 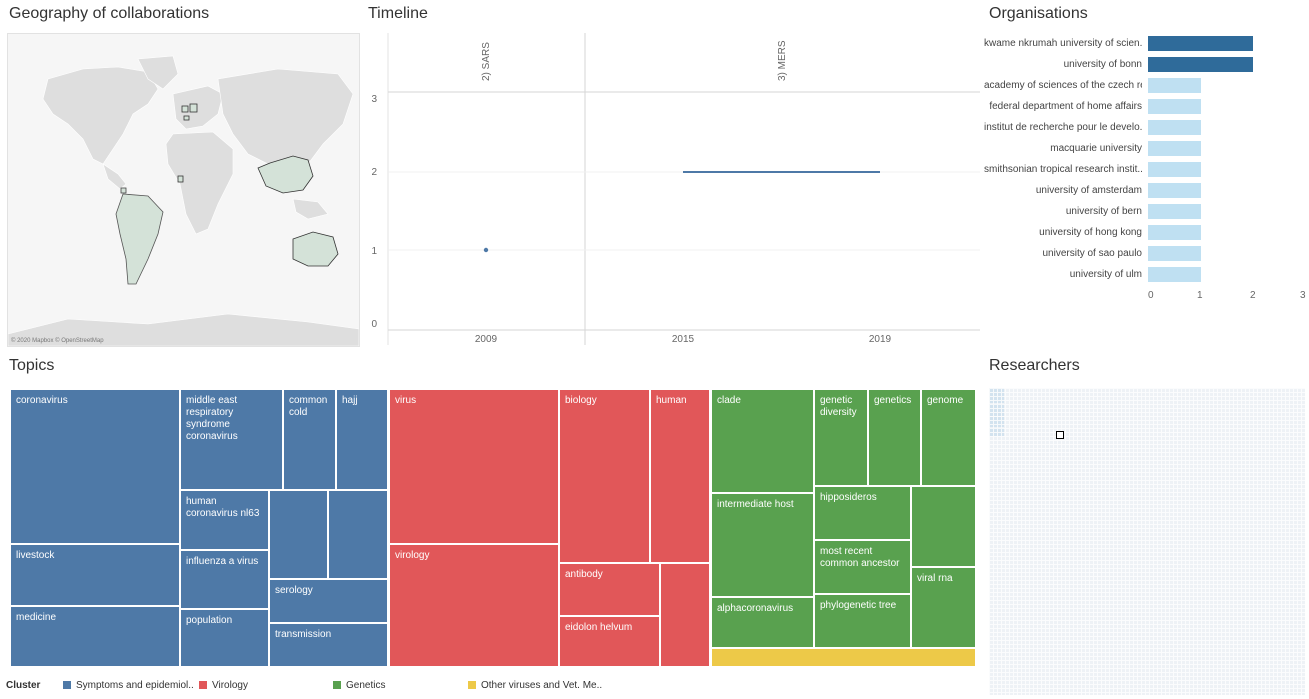 I want to click on org-x-tick-3: 3, so click(x=1303, y=295).